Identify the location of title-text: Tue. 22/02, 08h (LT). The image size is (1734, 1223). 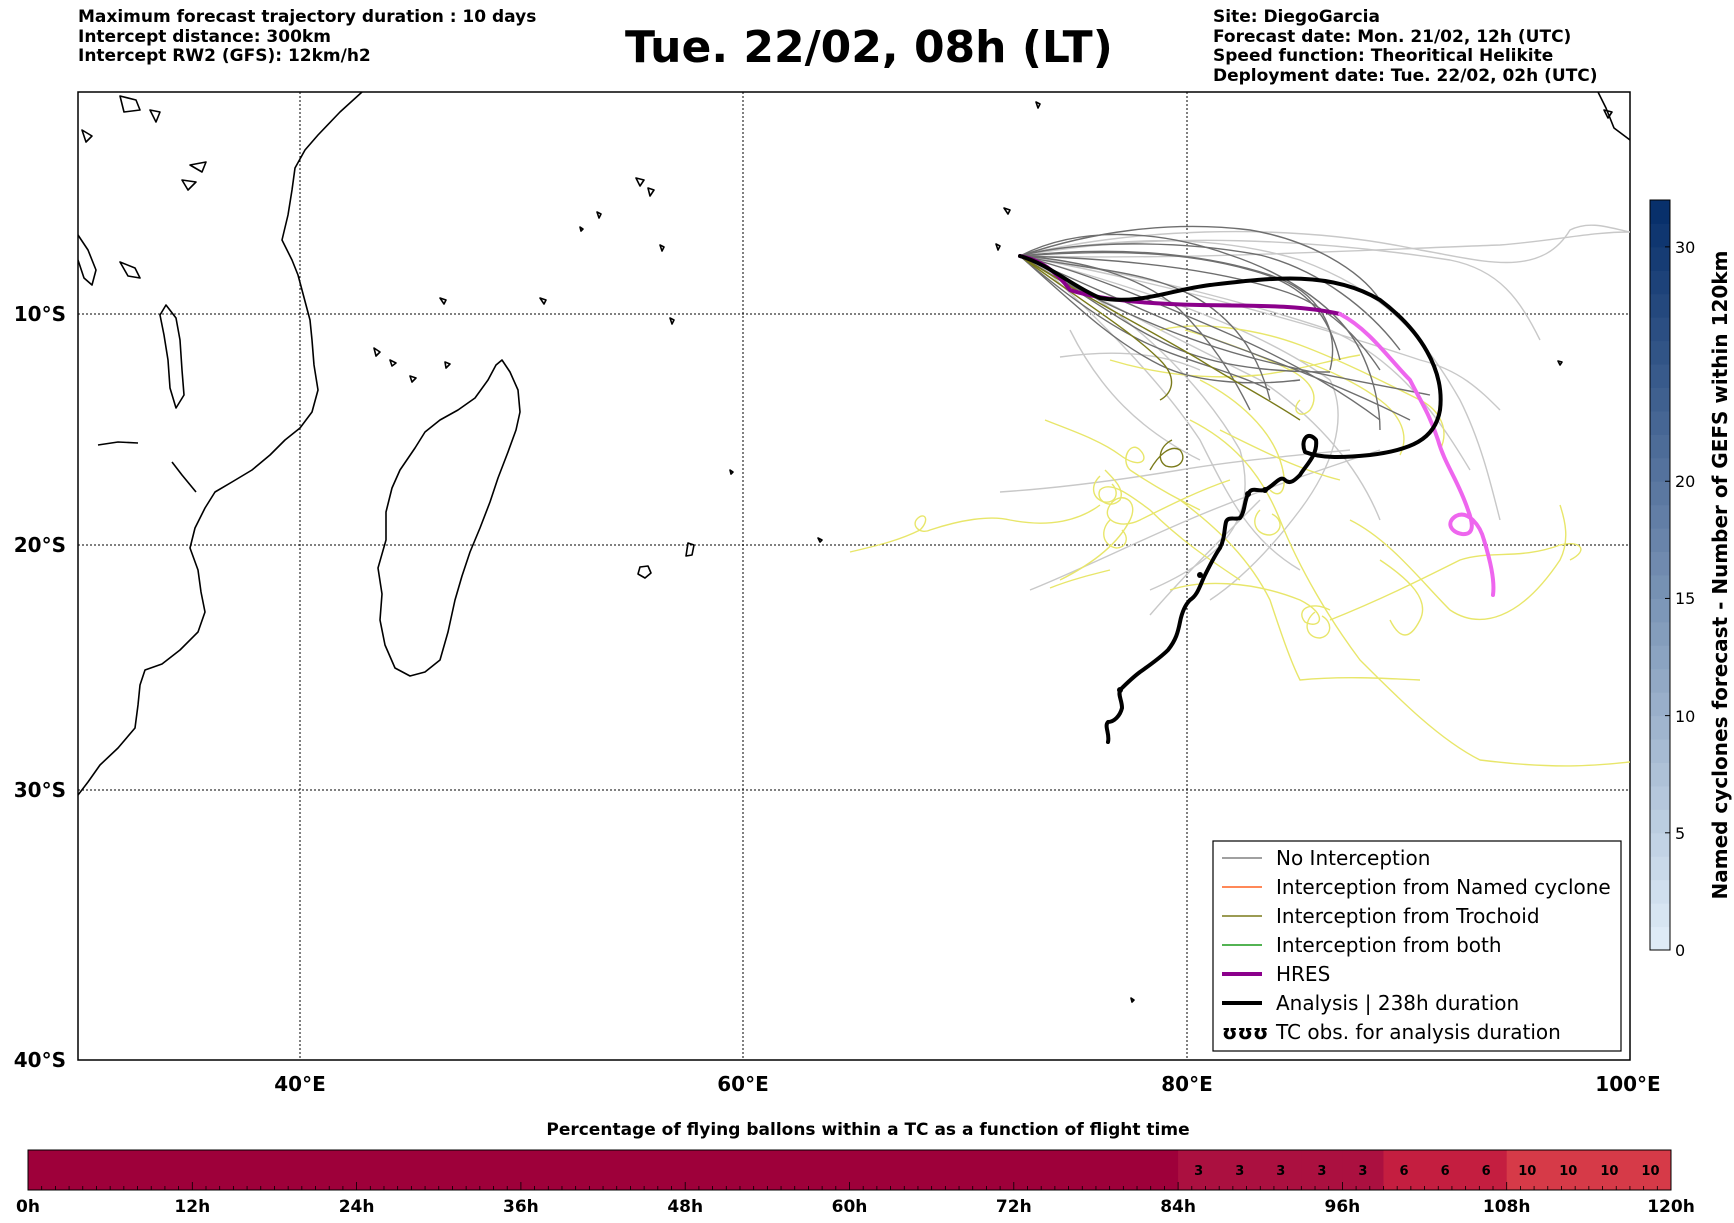
(869, 47).